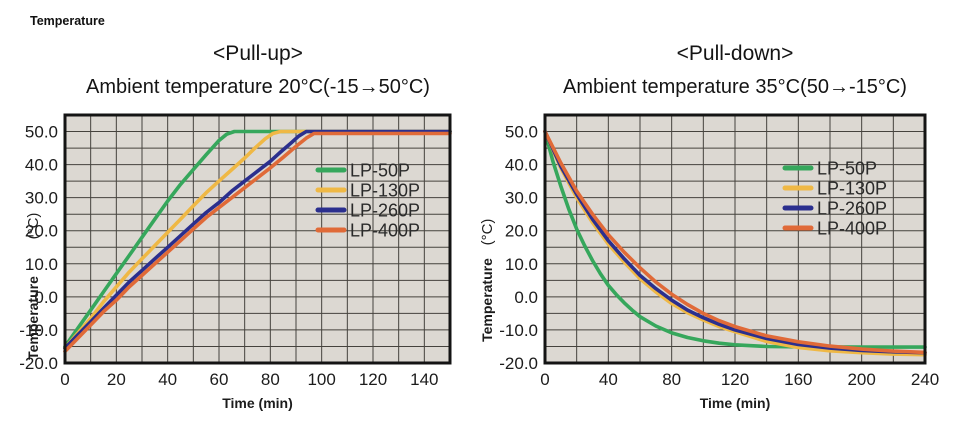  Describe the element at coordinates (852, 229) in the screenshot. I see `pulldown-legend-label-LP-400P: LP-400P` at that location.